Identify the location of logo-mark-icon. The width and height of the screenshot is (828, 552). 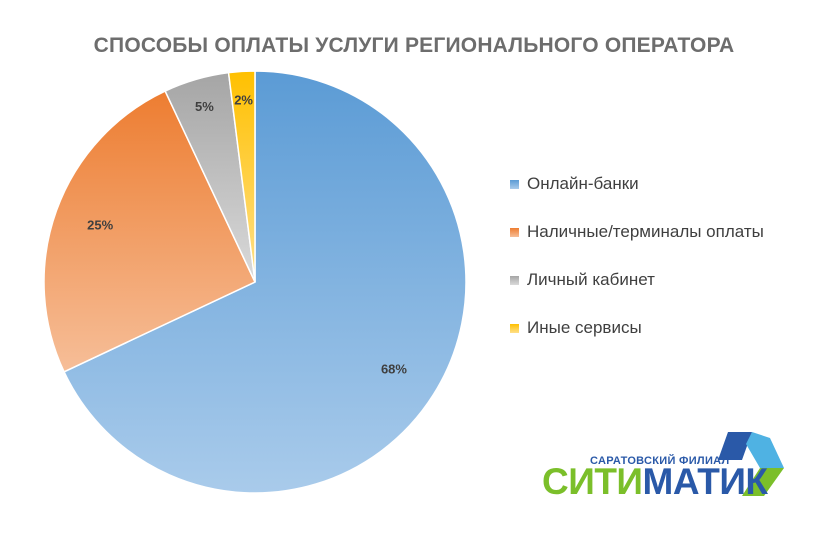
(751, 464).